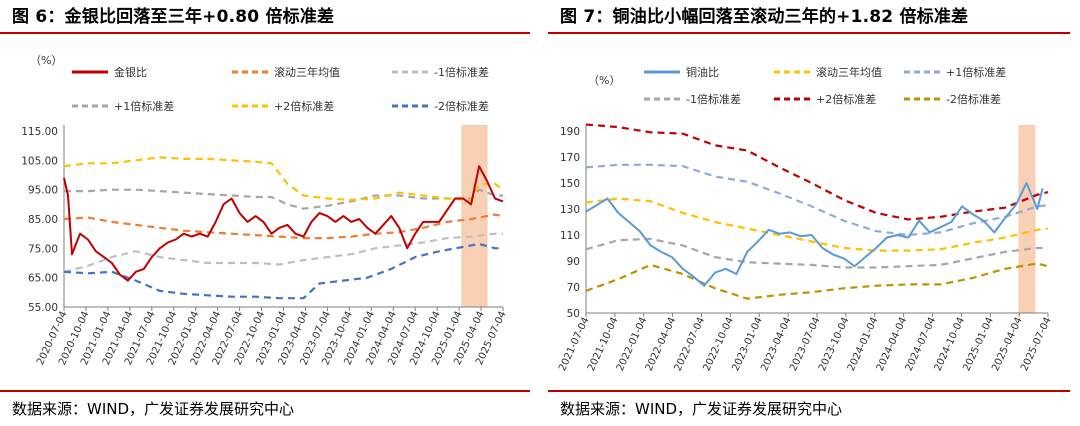 The height and width of the screenshot is (426, 1080). What do you see at coordinates (570, 158) in the screenshot?
I see `y-tick-label: 170` at bounding box center [570, 158].